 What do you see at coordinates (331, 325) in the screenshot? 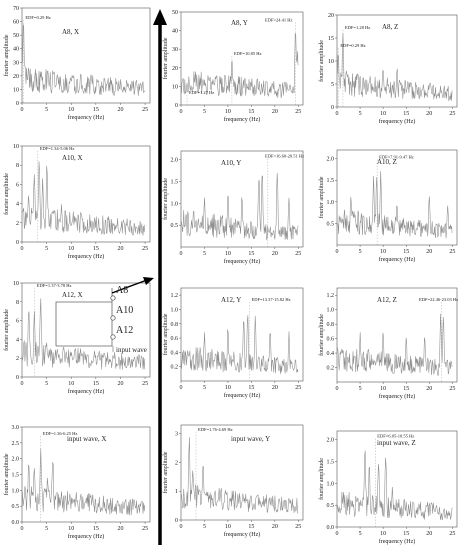
I see `y-tick-label: 0.8` at bounding box center [331, 325].